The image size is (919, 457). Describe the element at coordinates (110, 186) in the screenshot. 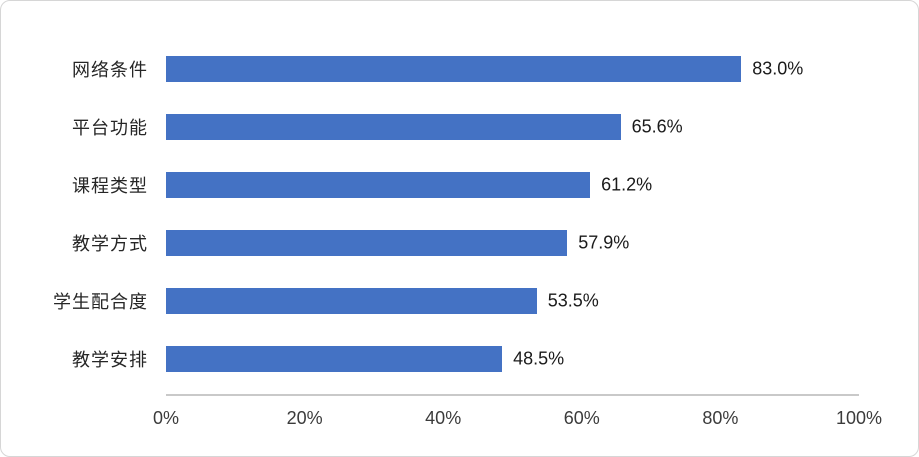

I see `category-label: 课程类型` at that location.